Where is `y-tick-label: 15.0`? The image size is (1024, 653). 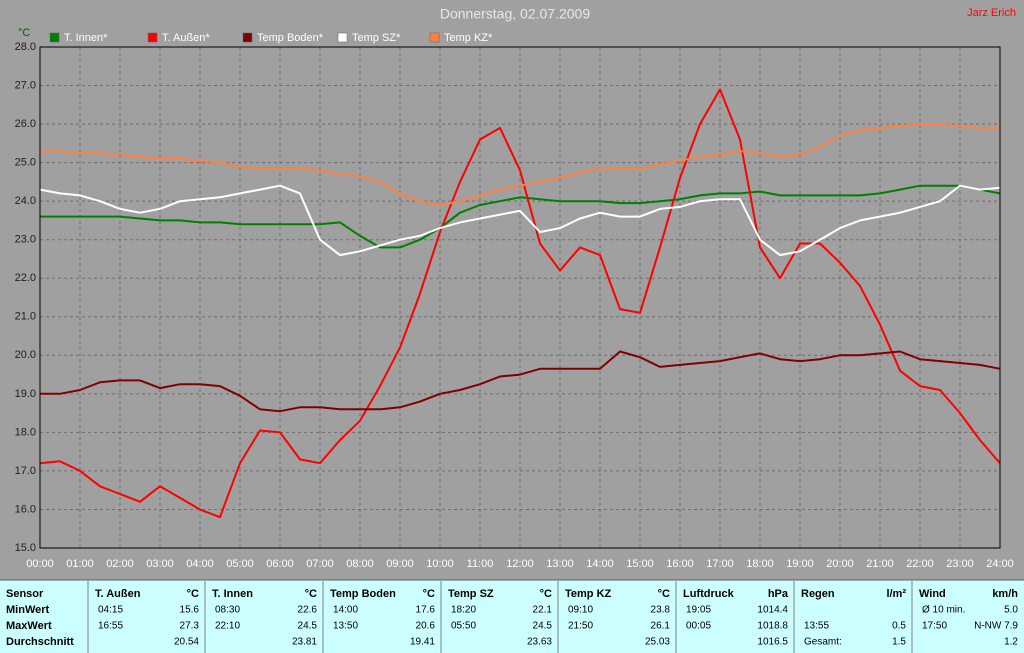 y-tick-label: 15.0 is located at coordinates (25, 548).